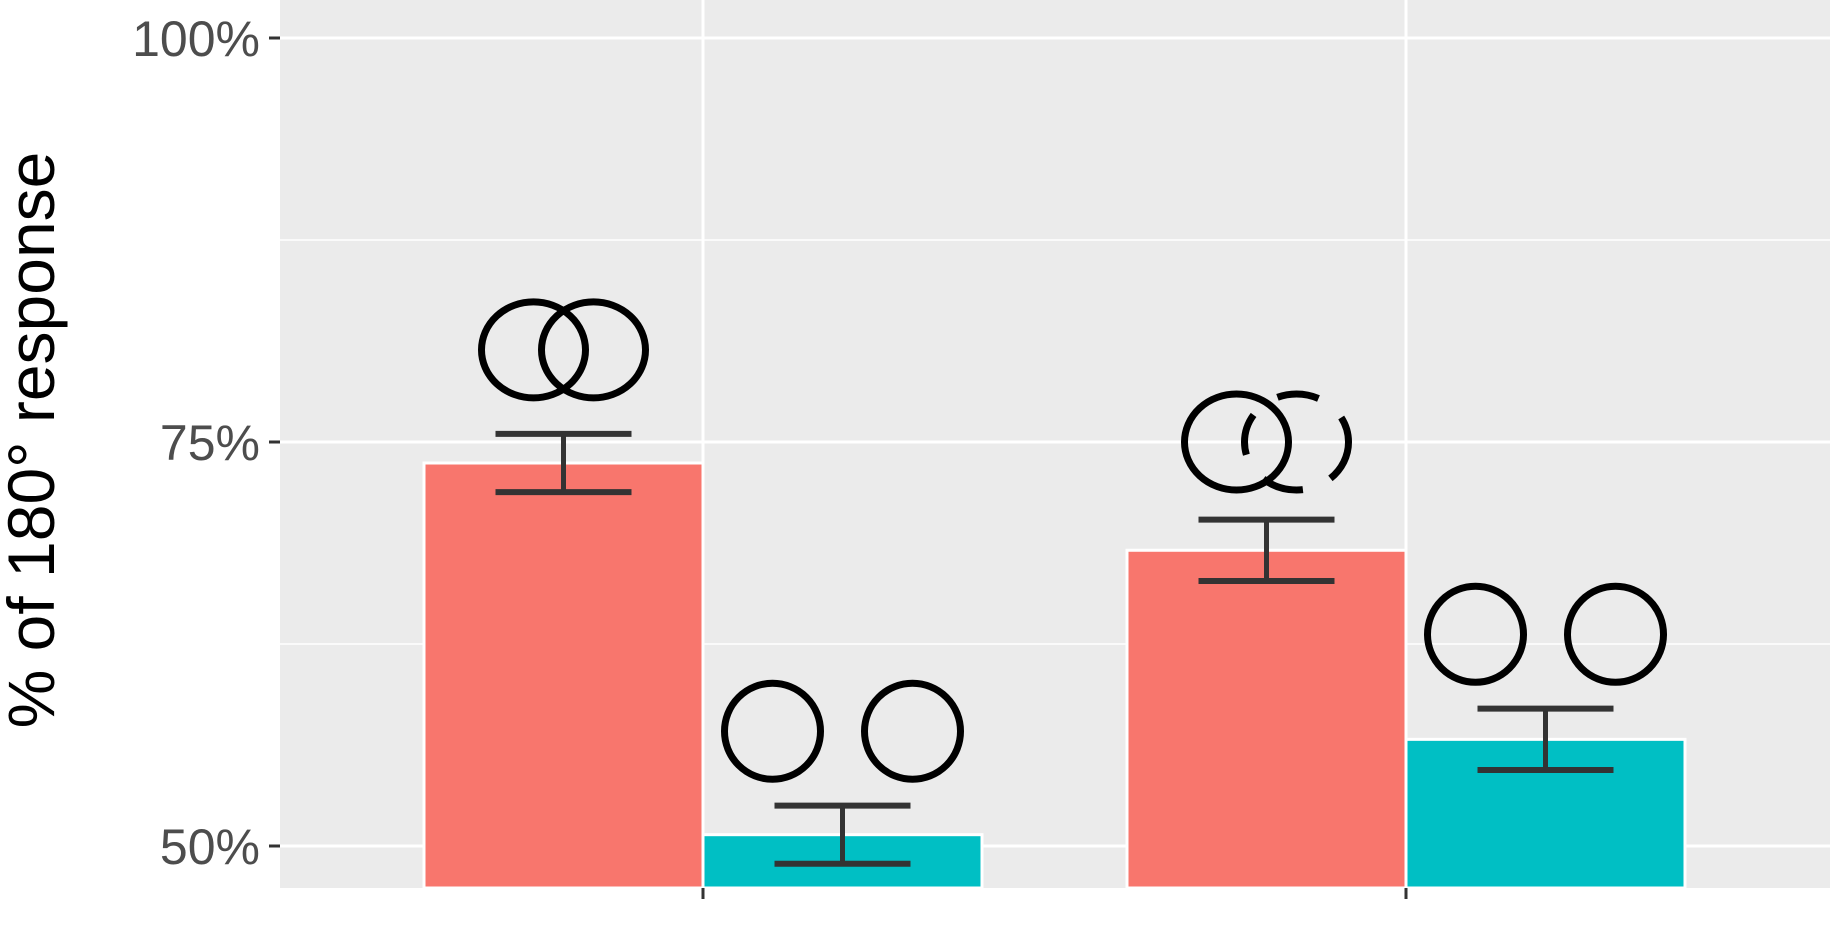  I want to click on y-axis-title: % of 180° response, so click(34, 440).